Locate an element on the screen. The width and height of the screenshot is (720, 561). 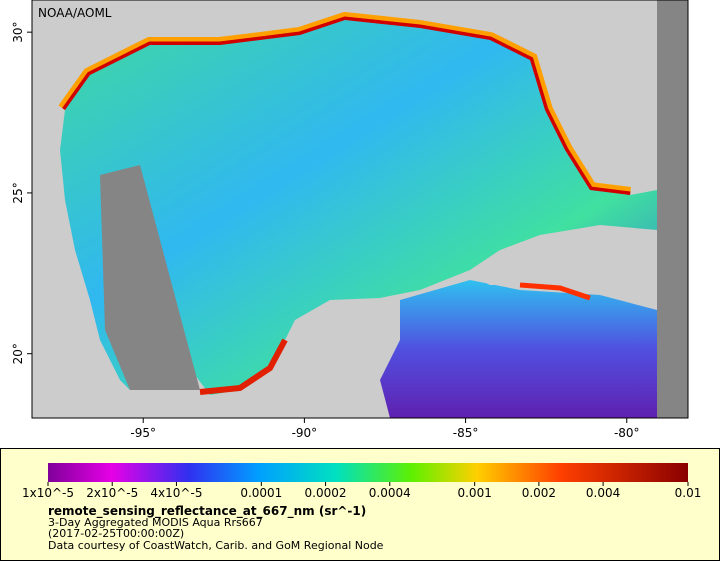
lat-tick-label: 30° is located at coordinates (18, 32).